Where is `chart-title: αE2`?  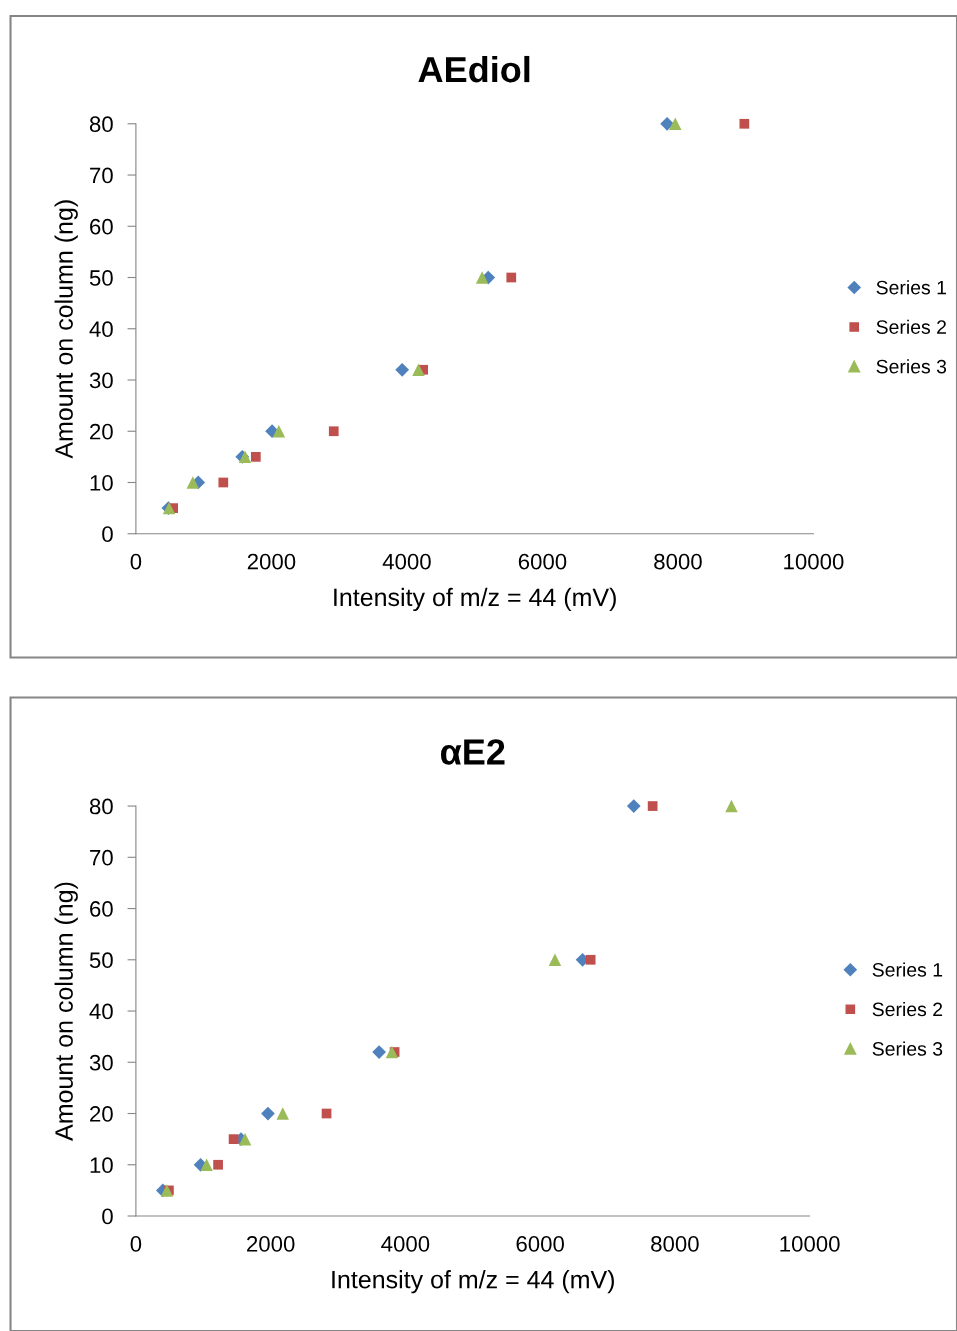 chart-title: αE2 is located at coordinates (472, 752).